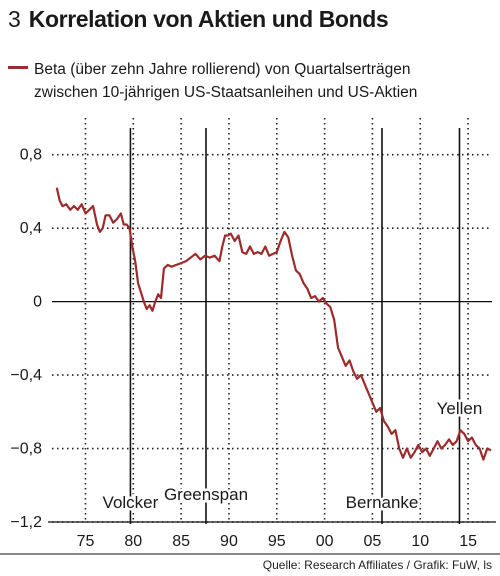  Describe the element at coordinates (131, 502) in the screenshot. I see `annotation-label: Volcker` at that location.